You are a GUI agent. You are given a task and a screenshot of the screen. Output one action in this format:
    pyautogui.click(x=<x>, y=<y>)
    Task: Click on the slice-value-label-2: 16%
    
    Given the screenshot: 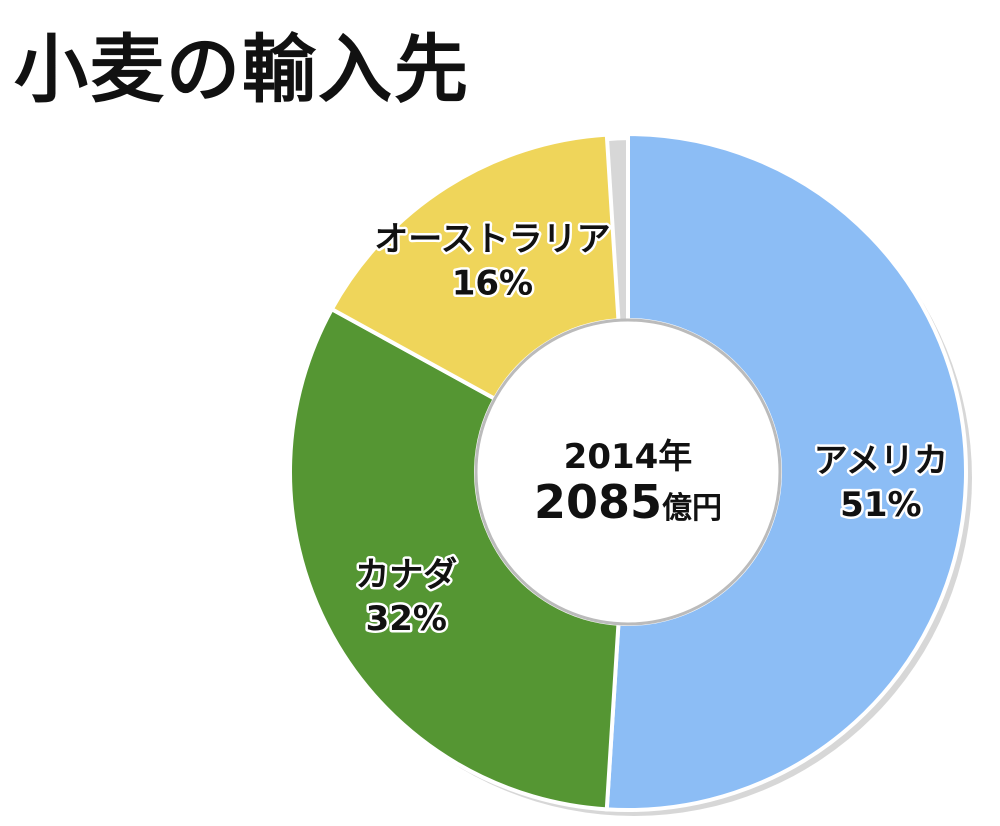 What is the action you would take?
    pyautogui.click(x=492, y=283)
    